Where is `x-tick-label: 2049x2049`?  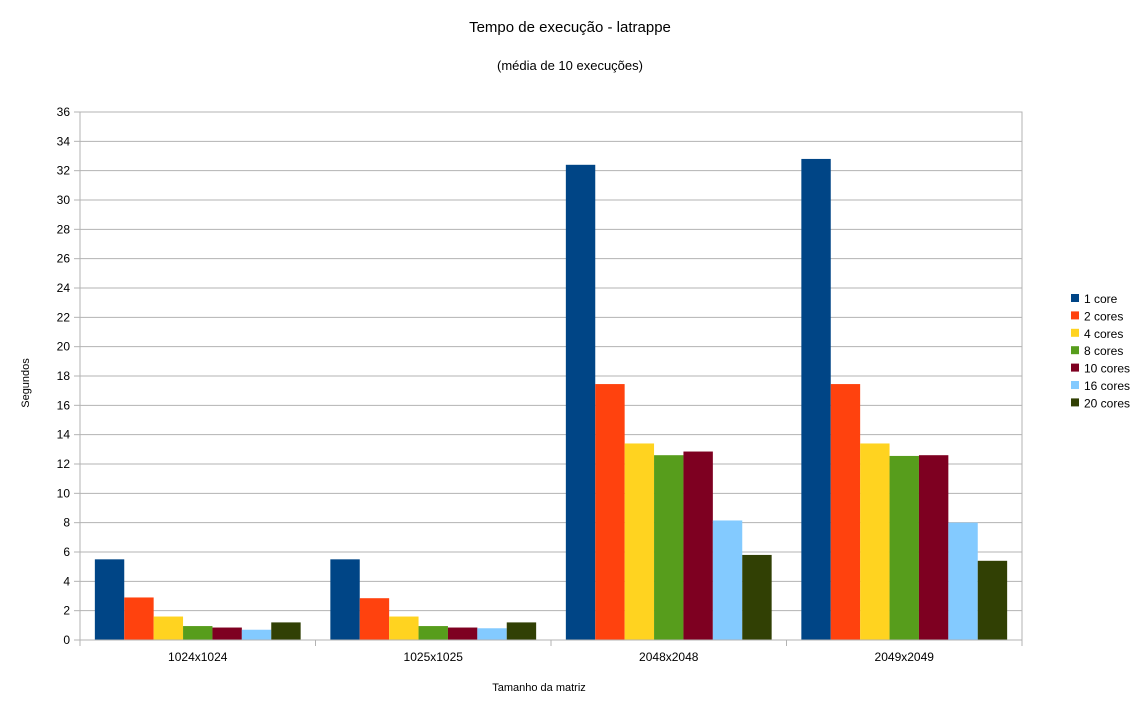
x-tick-label: 2049x2049 is located at coordinates (905, 657).